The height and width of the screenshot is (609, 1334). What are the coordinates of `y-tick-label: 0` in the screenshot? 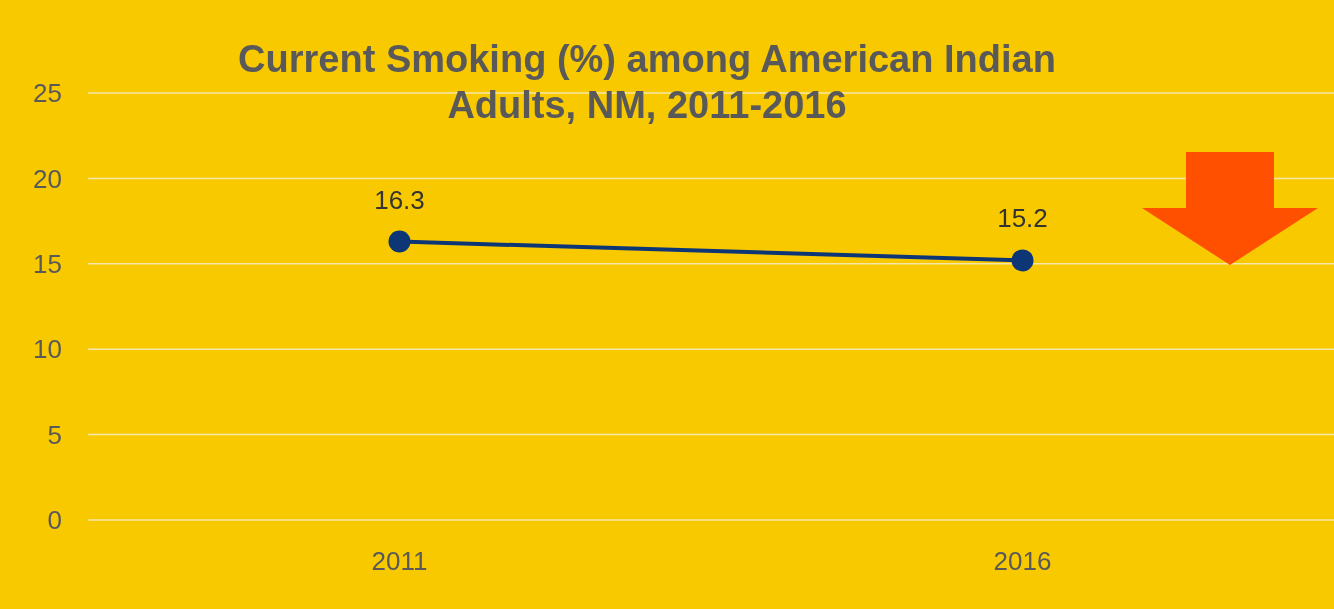 It's located at (54, 520).